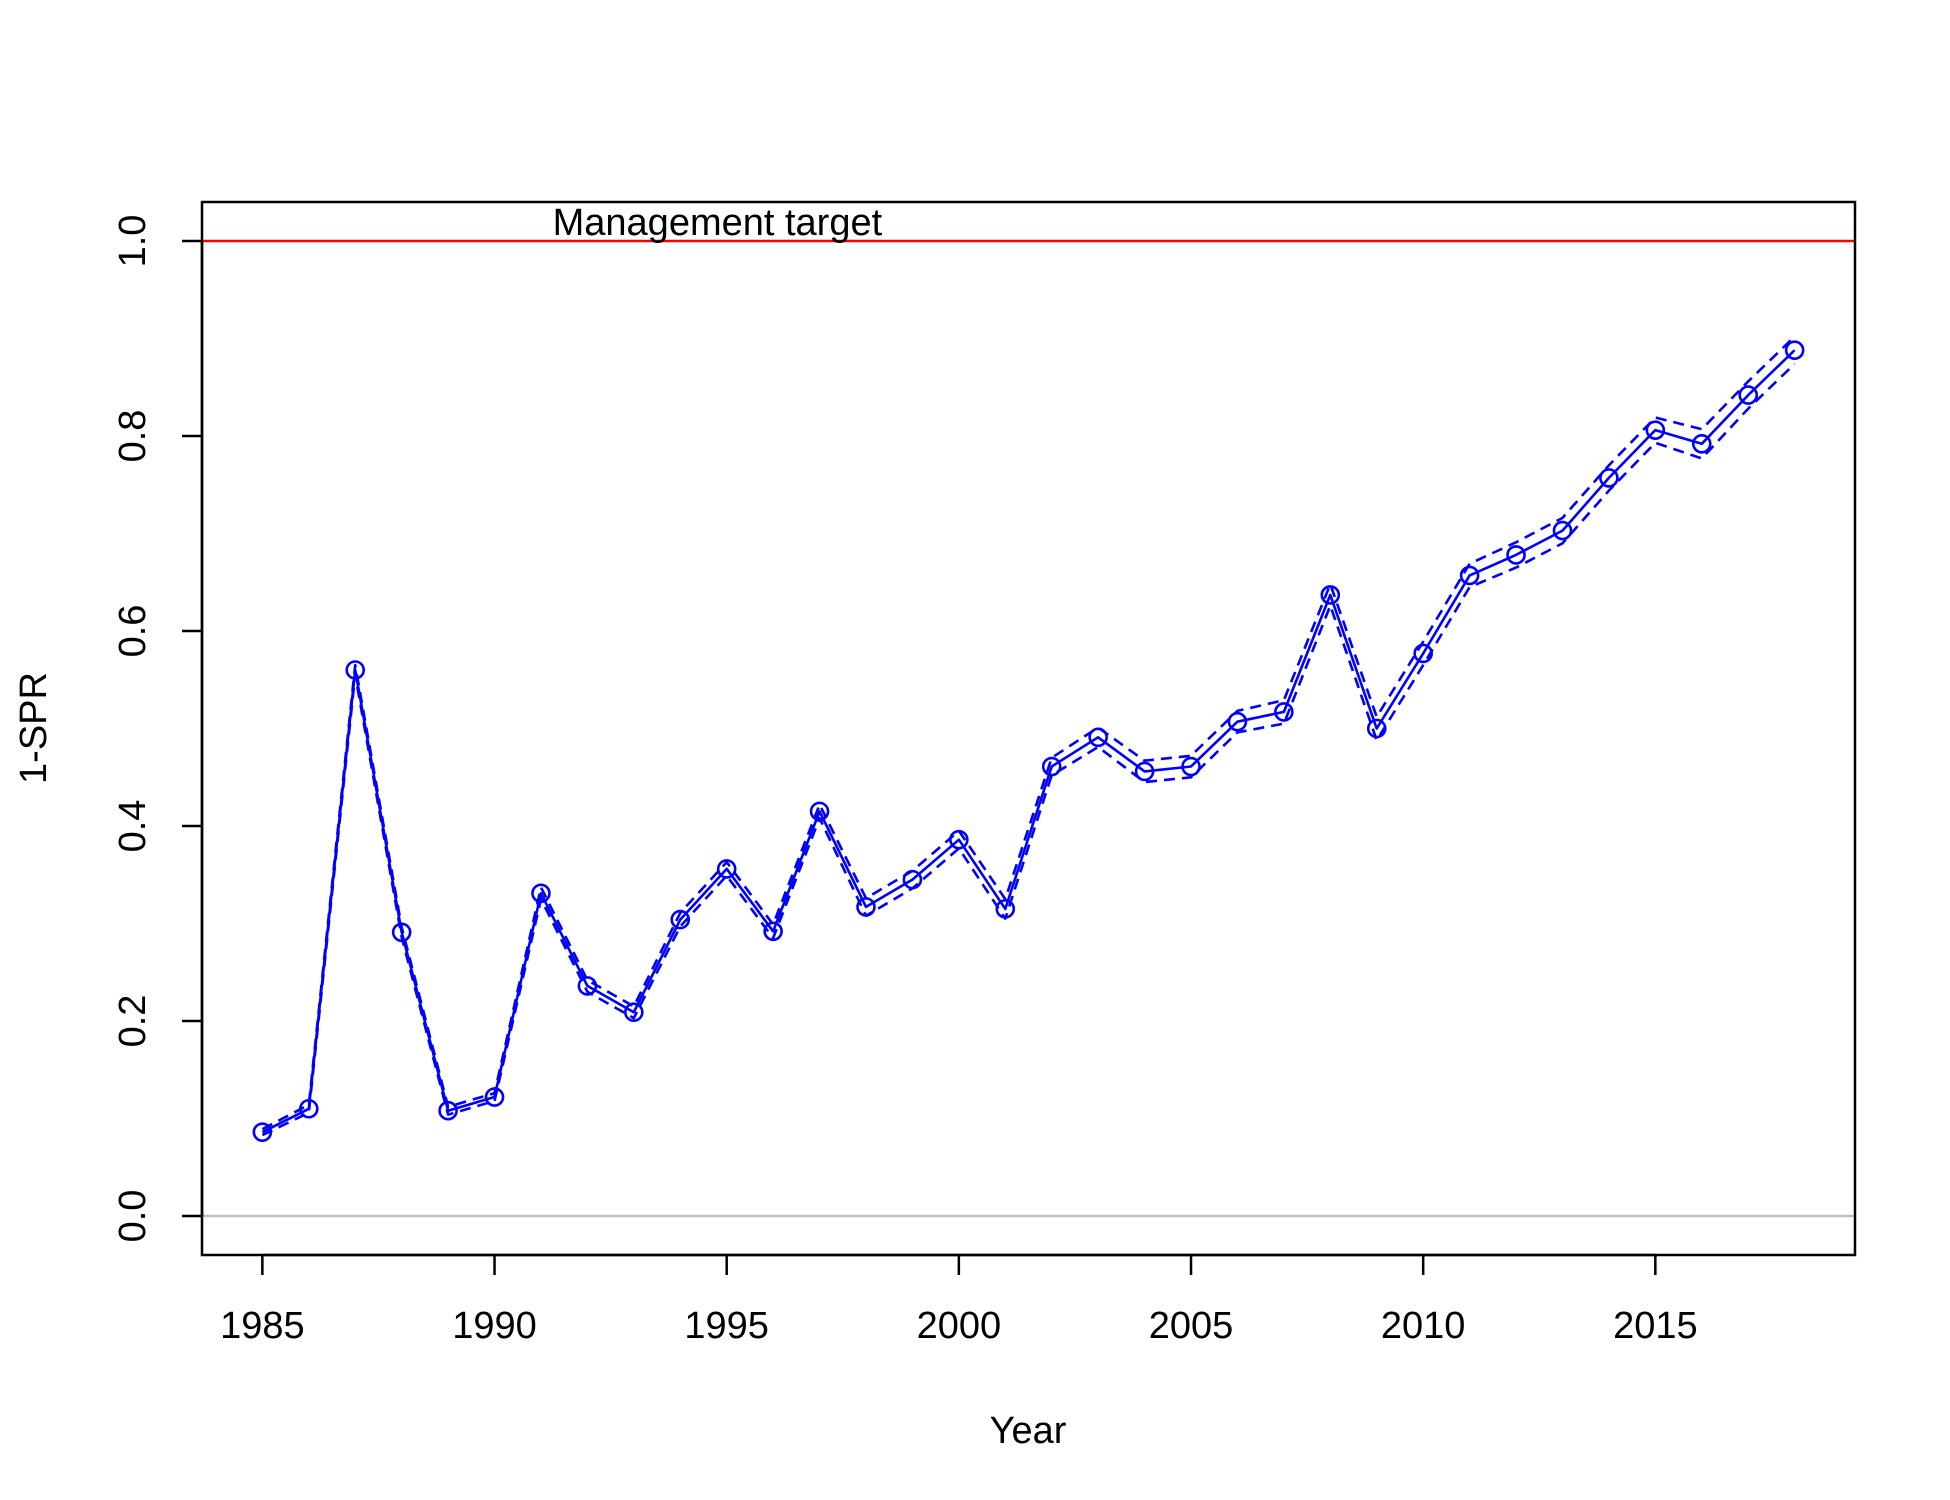  I want to click on data-point-1990, so click(494, 1097).